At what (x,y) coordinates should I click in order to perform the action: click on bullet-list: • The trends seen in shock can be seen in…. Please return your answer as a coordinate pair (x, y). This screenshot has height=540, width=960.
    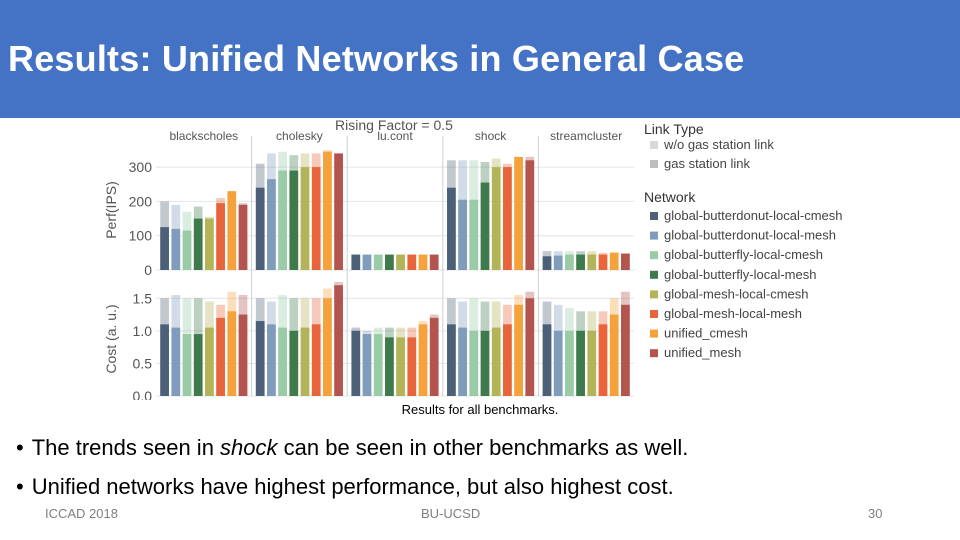
    Looking at the image, I should click on (352, 467).